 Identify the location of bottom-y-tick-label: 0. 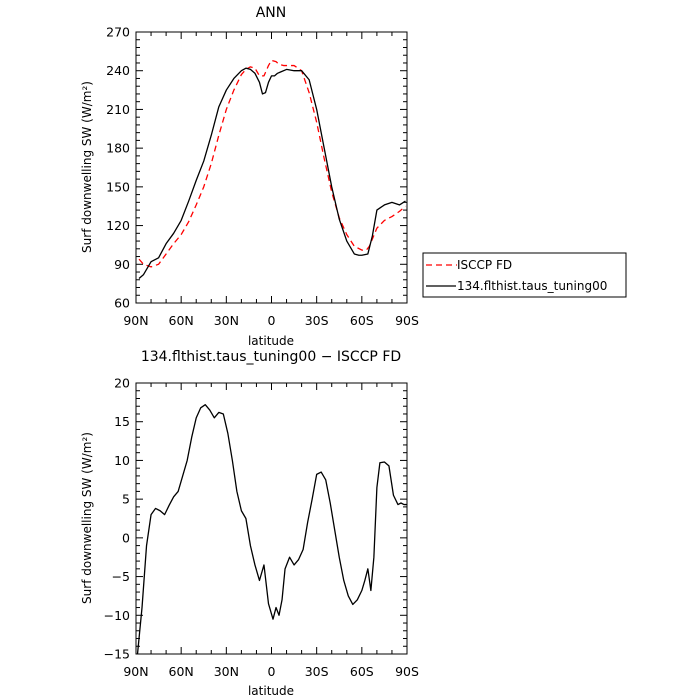
(126, 537).